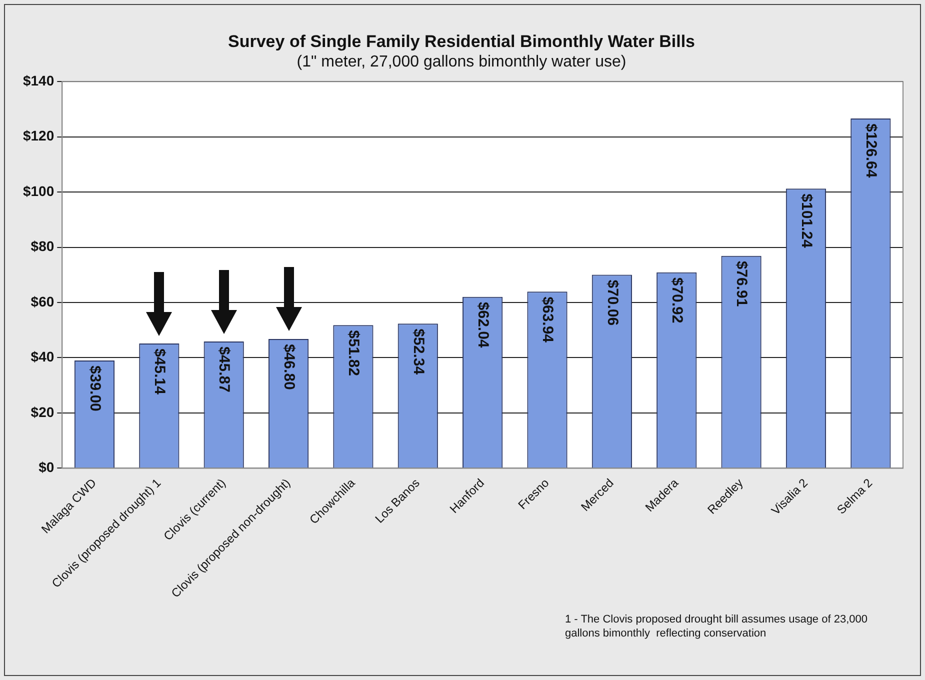 The height and width of the screenshot is (680, 925). Describe the element at coordinates (38, 80) in the screenshot. I see `y-tick-label: $140` at that location.